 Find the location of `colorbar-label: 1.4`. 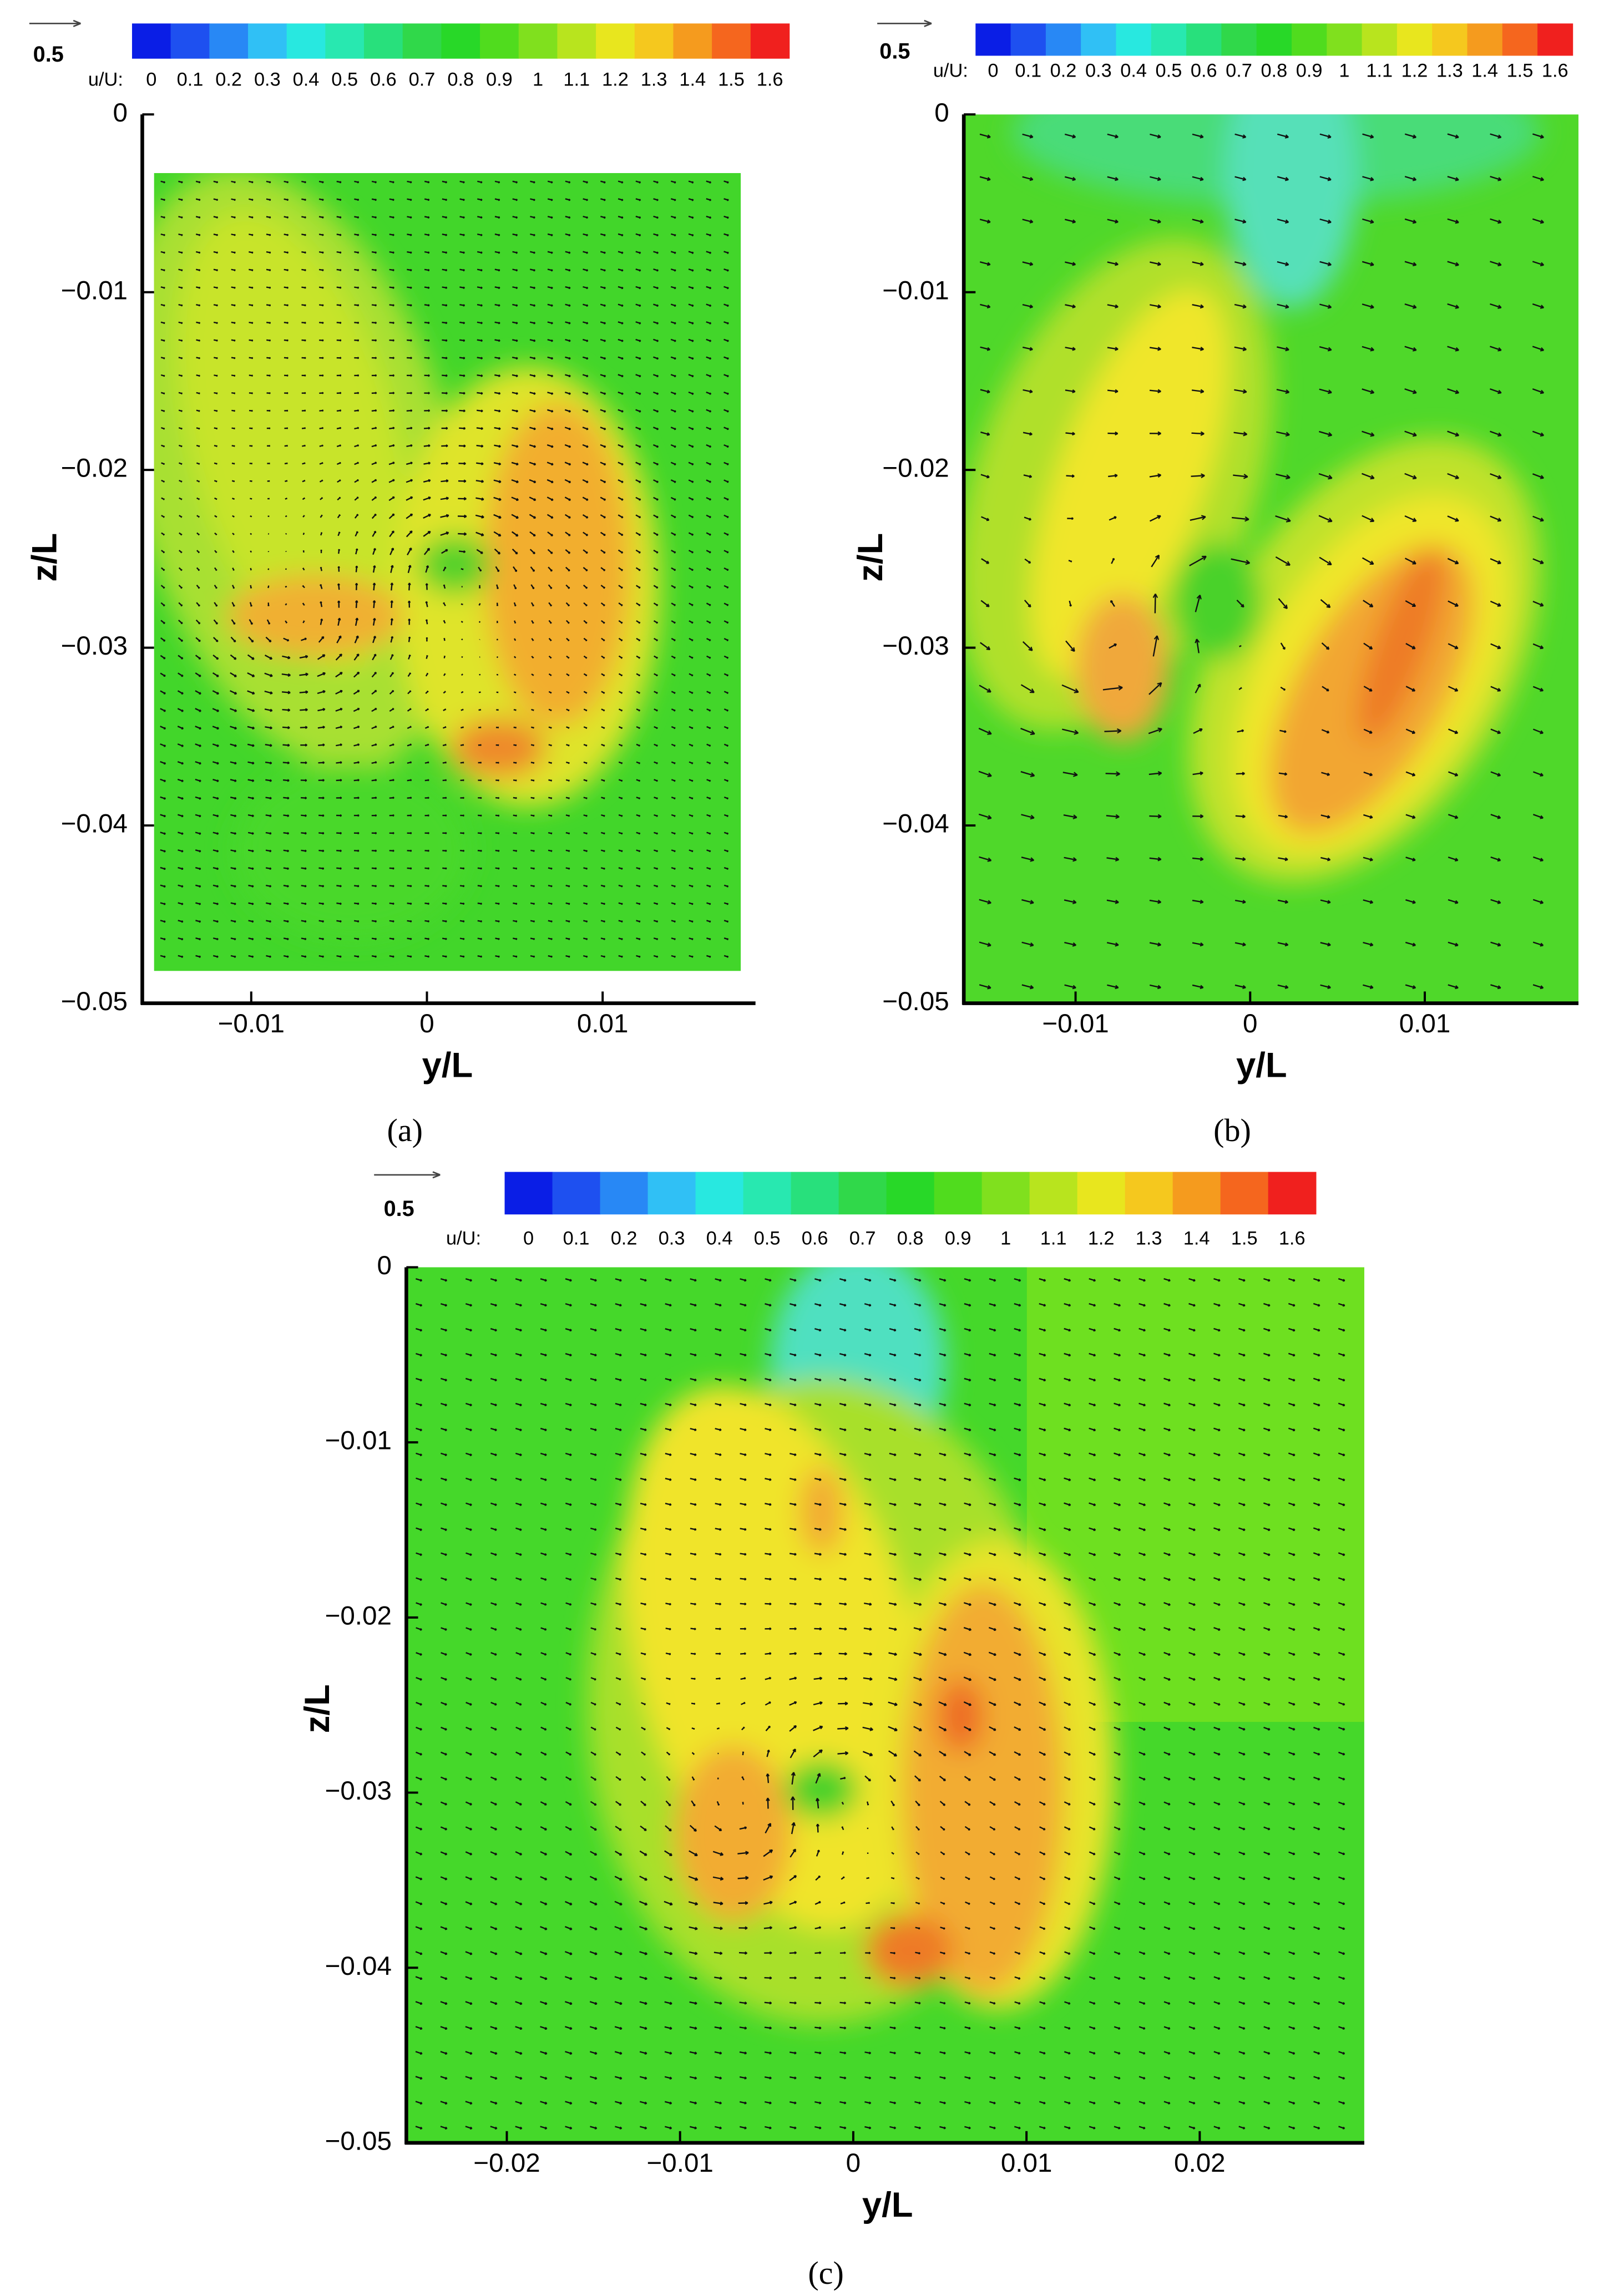

colorbar-label: 1.4 is located at coordinates (692, 79).